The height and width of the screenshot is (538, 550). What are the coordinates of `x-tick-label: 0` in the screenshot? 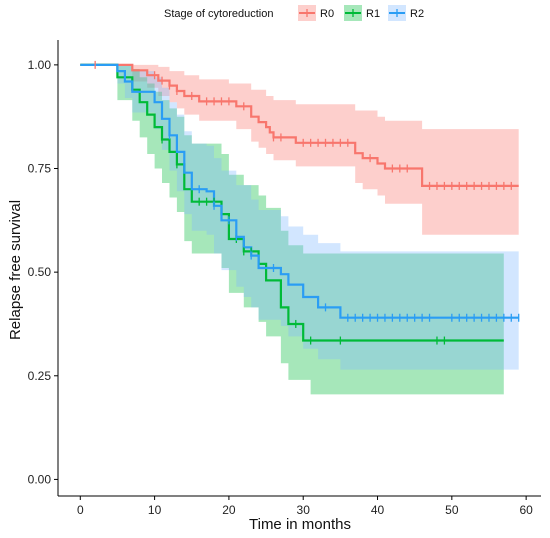 It's located at (80, 510).